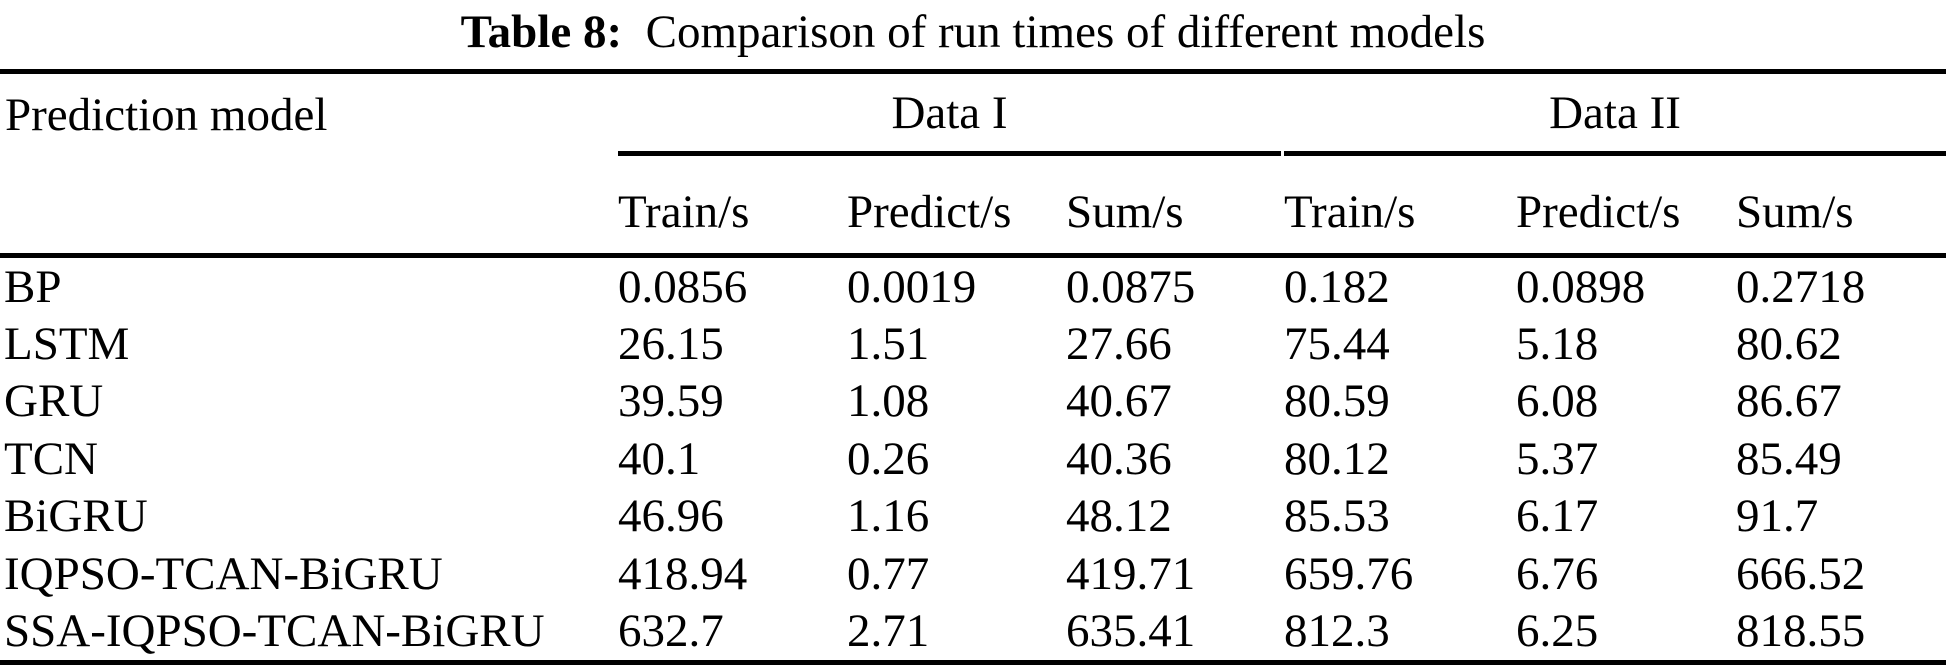  What do you see at coordinates (949, 112) in the screenshot?
I see `group-header-data1-label: Data I` at bounding box center [949, 112].